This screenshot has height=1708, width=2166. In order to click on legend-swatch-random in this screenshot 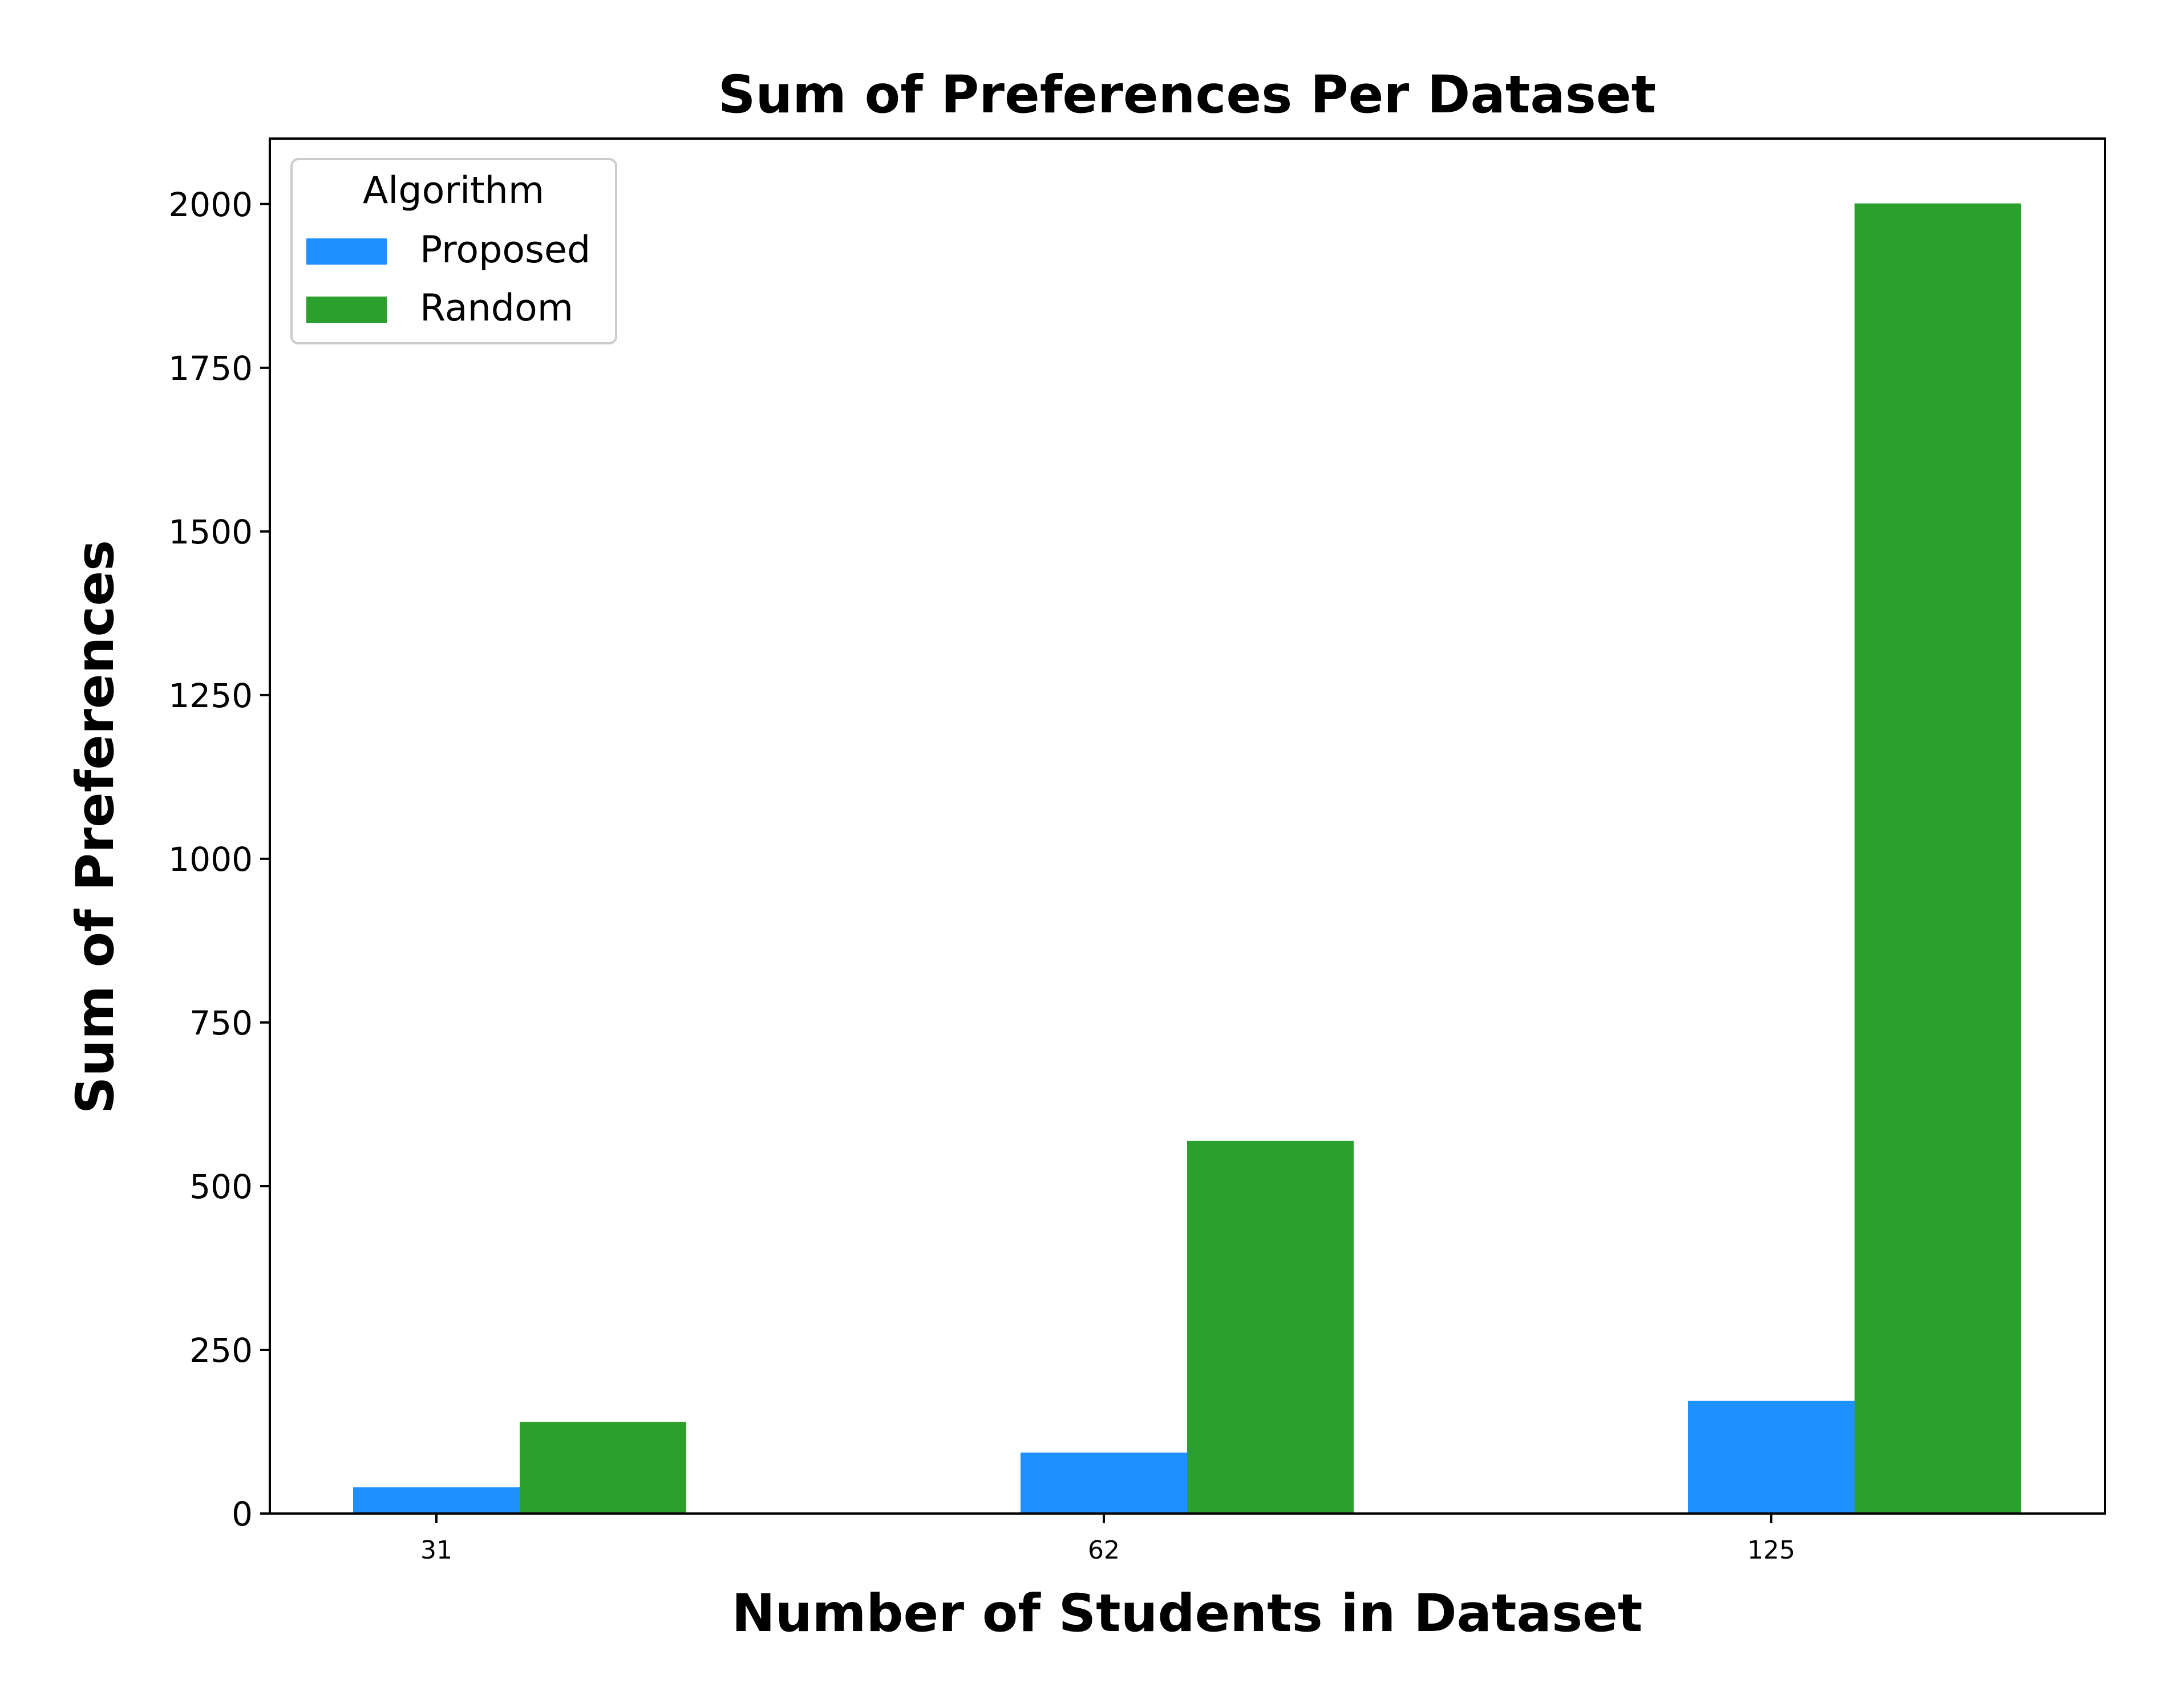, I will do `click(346, 310)`.